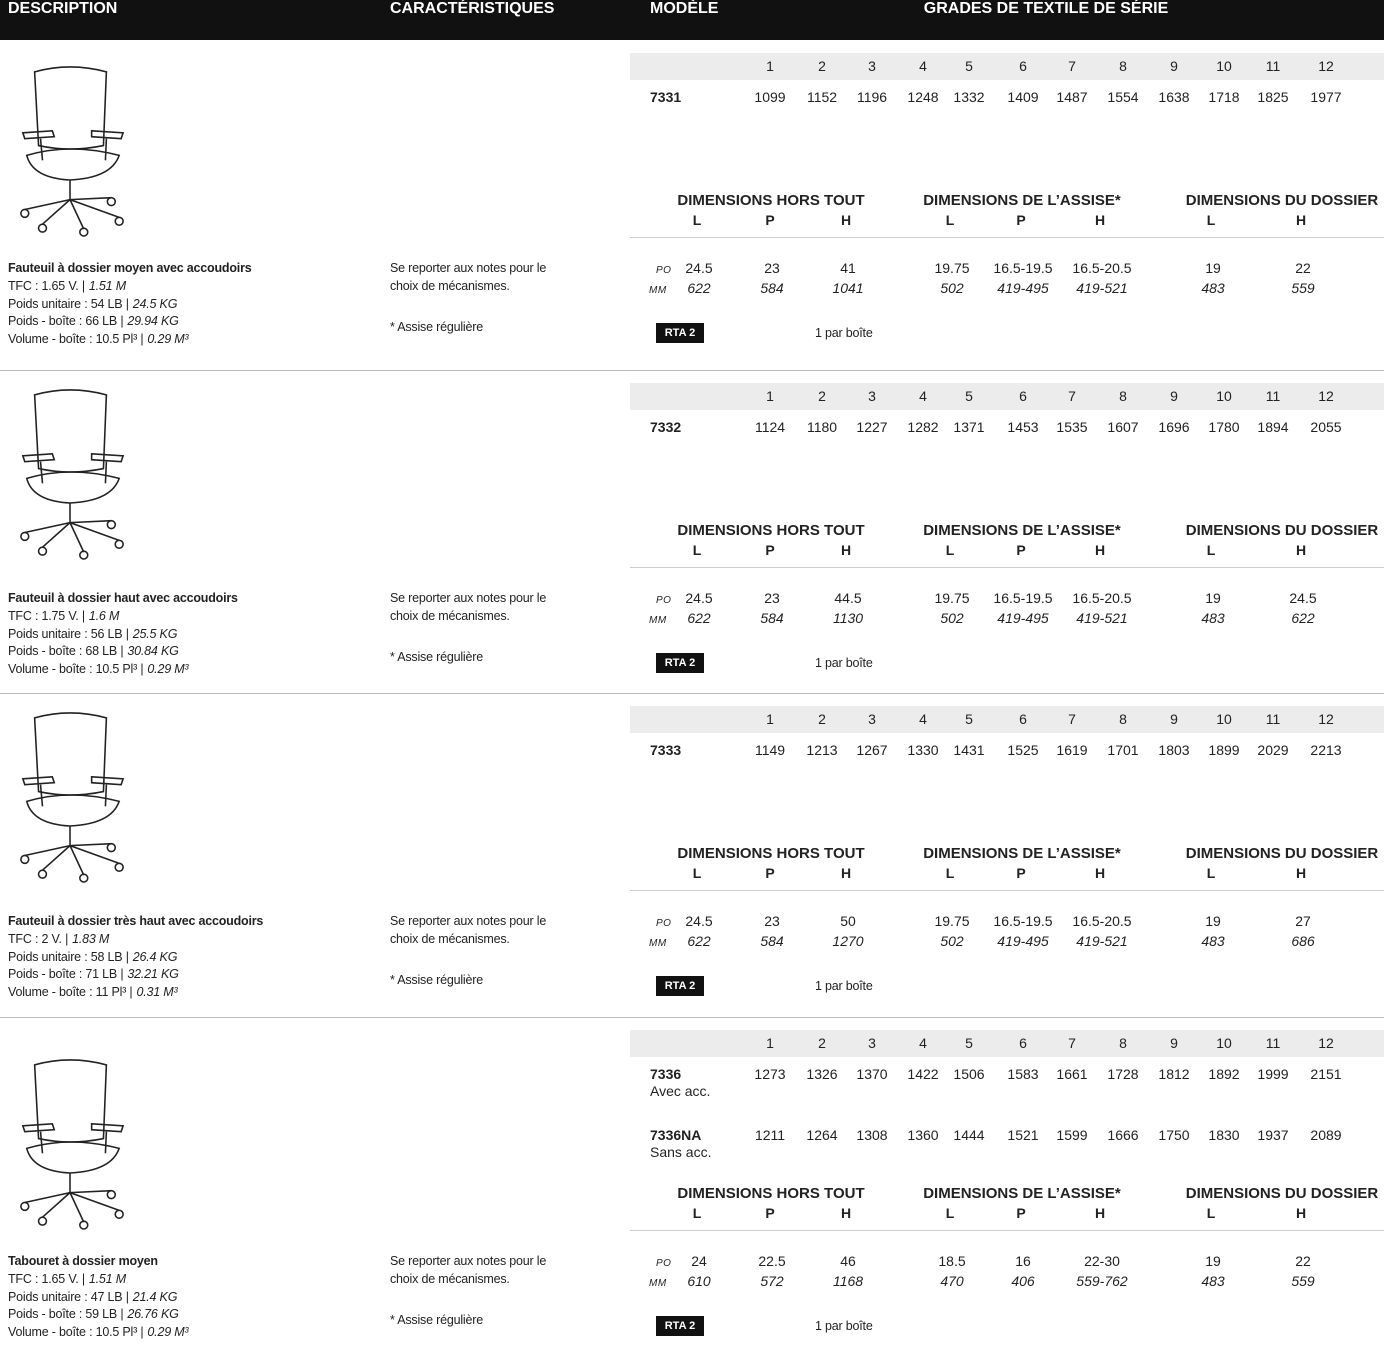 This screenshot has height=1359, width=1384. Describe the element at coordinates (104, 616) in the screenshot. I see `detail-metric: 1.6 M` at that location.